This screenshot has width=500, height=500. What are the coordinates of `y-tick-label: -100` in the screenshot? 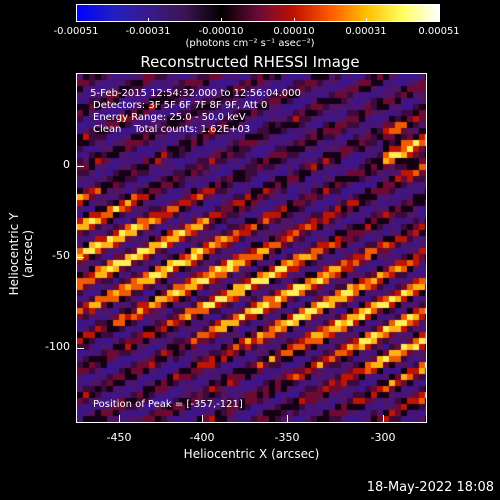 It's located at (57, 346).